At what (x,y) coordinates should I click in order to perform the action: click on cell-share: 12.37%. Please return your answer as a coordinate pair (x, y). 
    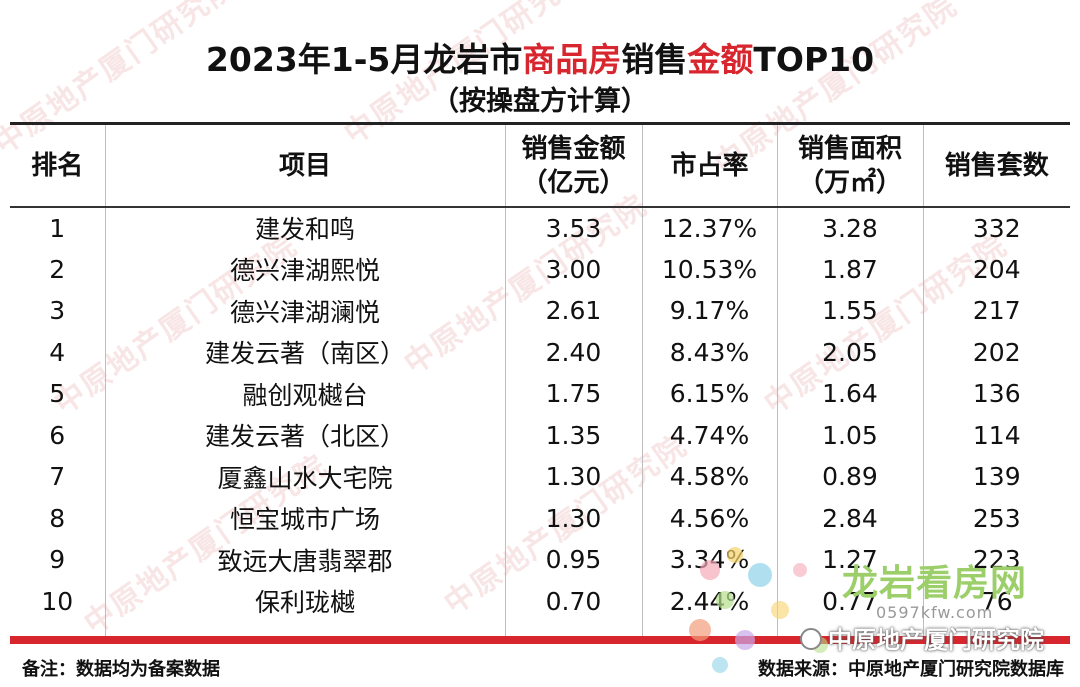
    Looking at the image, I should click on (709, 228).